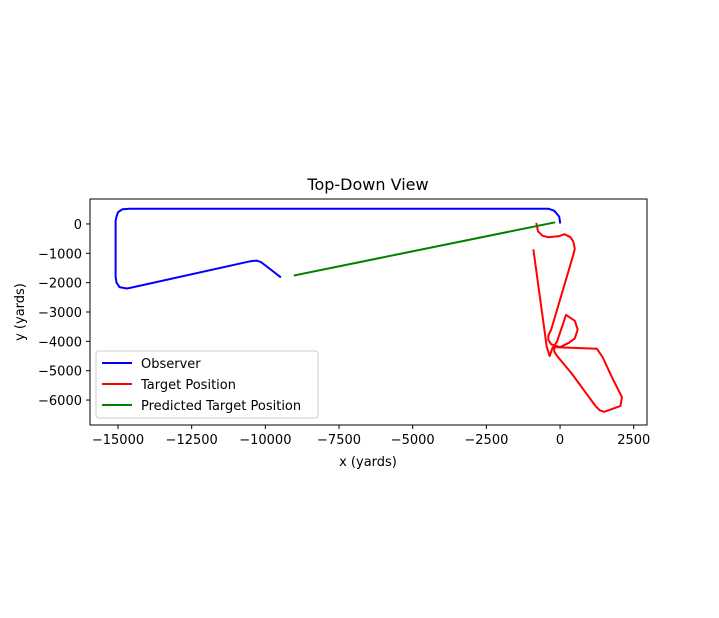 This screenshot has height=618, width=719. What do you see at coordinates (60, 401) in the screenshot?
I see `y-tick-label: −6000` at bounding box center [60, 401].